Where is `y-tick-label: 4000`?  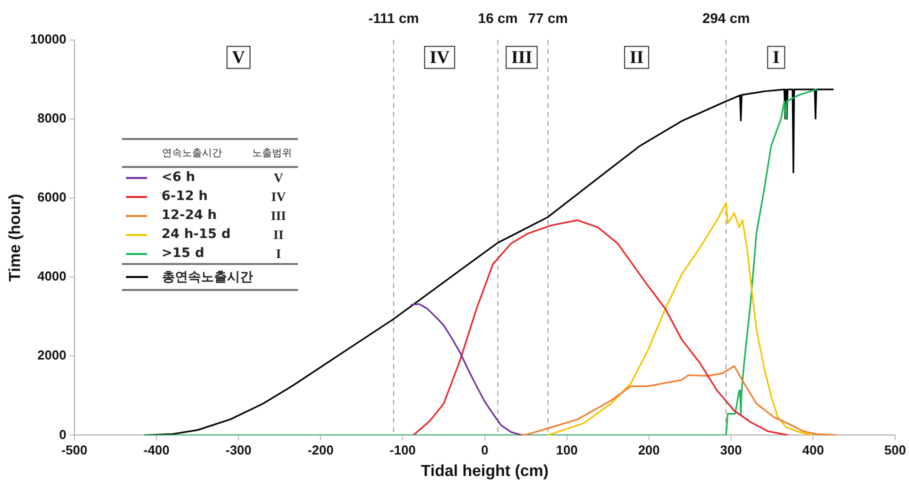
y-tick-label: 4000 is located at coordinates (51, 276).